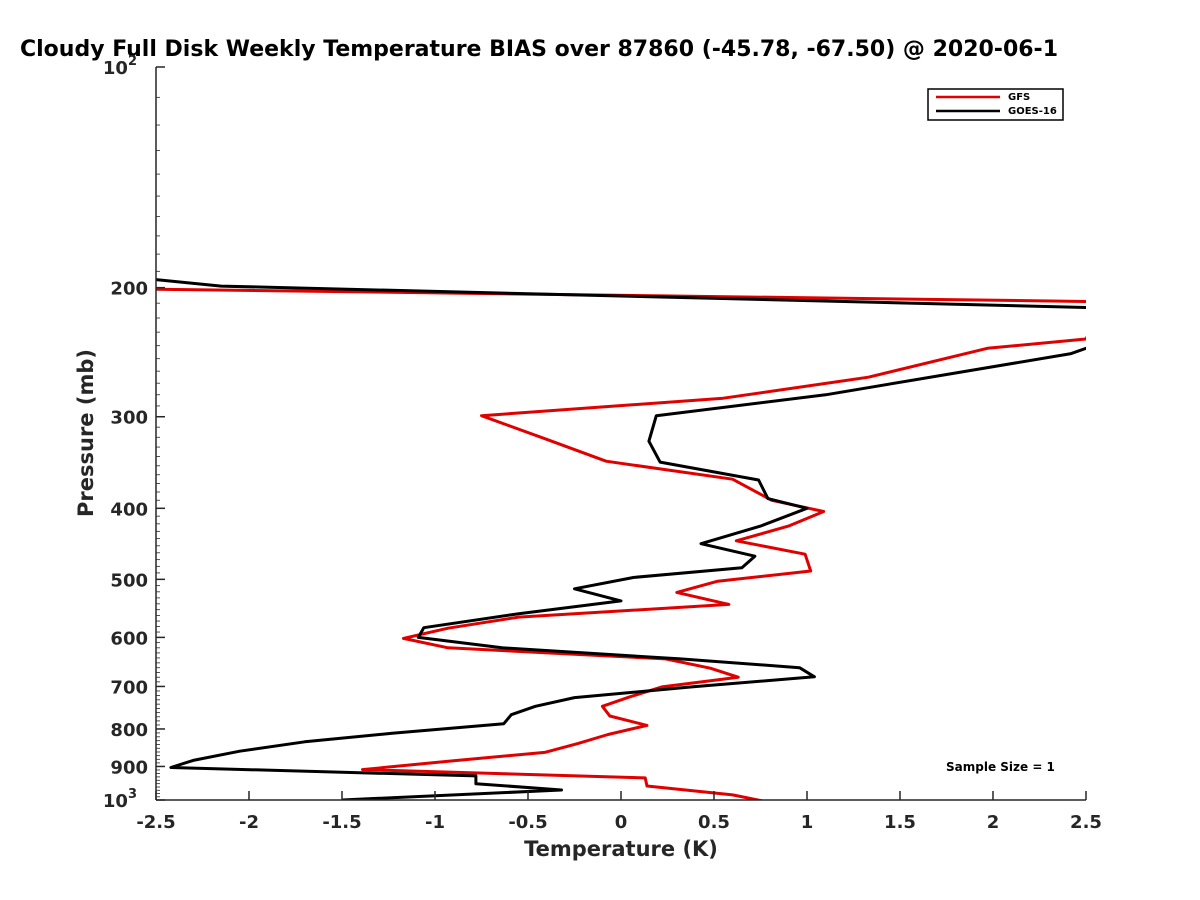 Image resolution: width=1200 pixels, height=900 pixels. I want to click on x-tick-label: -2.5, so click(155, 822).